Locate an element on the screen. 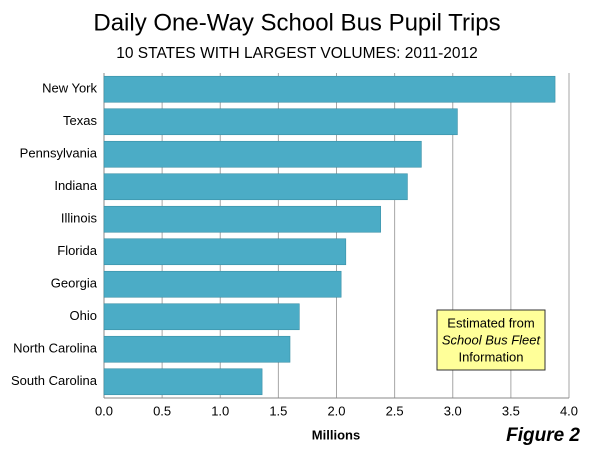  x-tick-label: 1.5 is located at coordinates (278, 410).